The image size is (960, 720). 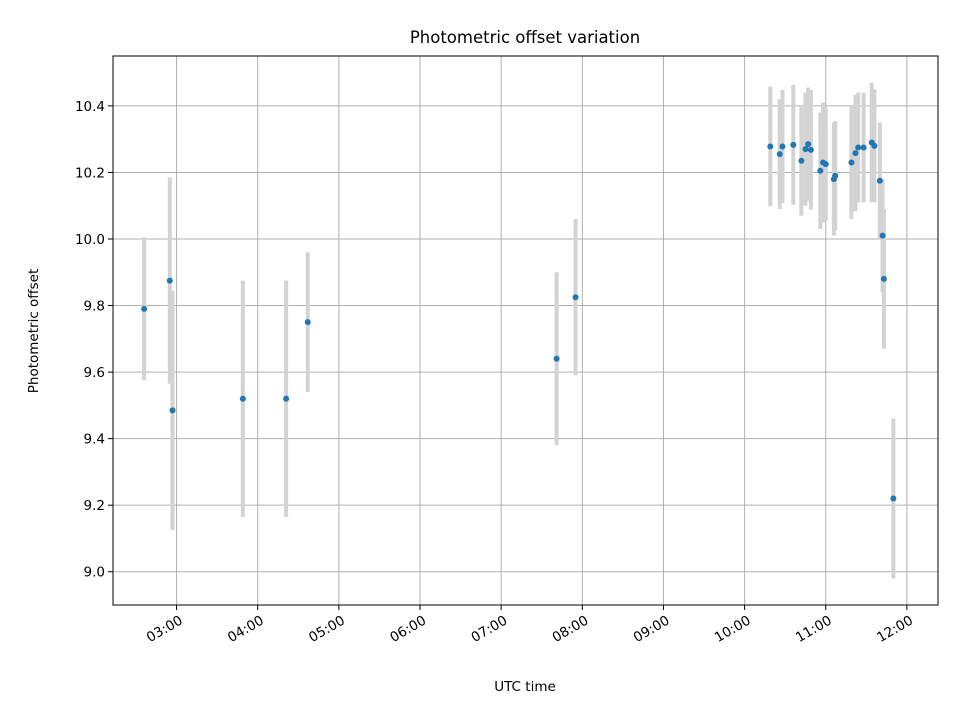 What do you see at coordinates (652, 629) in the screenshot?
I see `x-tick-label: 09:00` at bounding box center [652, 629].